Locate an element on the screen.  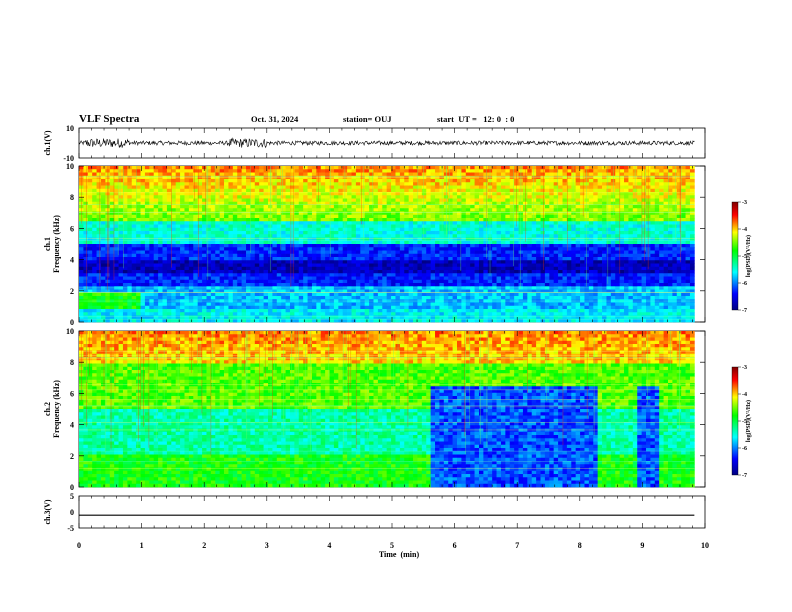
ch1-colorbar: -3 -4 -5 -6 -7 log(PSD)(V²/Hz) is located at coordinates (741, 257).